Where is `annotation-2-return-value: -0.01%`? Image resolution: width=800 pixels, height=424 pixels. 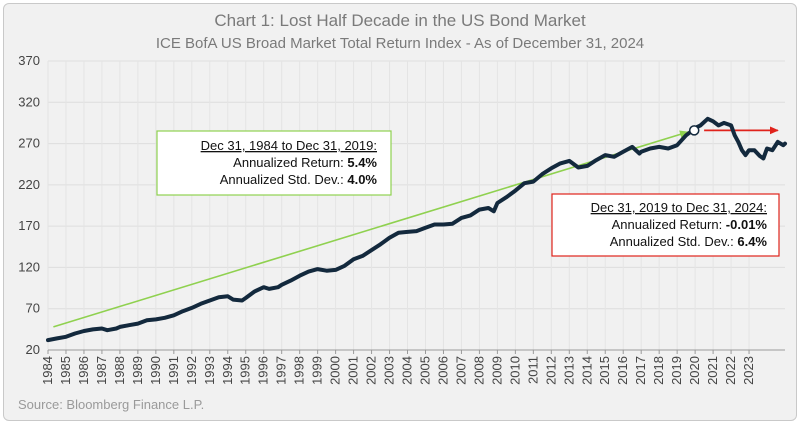 annotation-2-return-value: -0.01% is located at coordinates (747, 224).